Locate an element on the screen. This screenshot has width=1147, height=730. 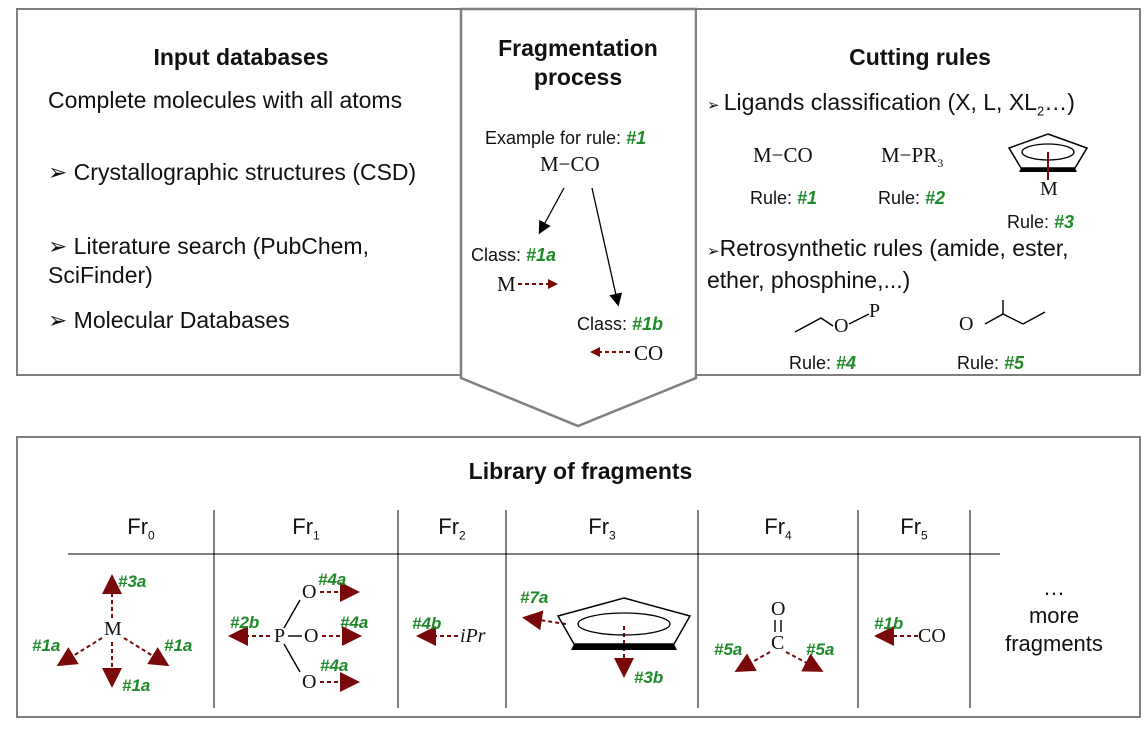
library-title: Library of fragments is located at coordinates (580, 471).